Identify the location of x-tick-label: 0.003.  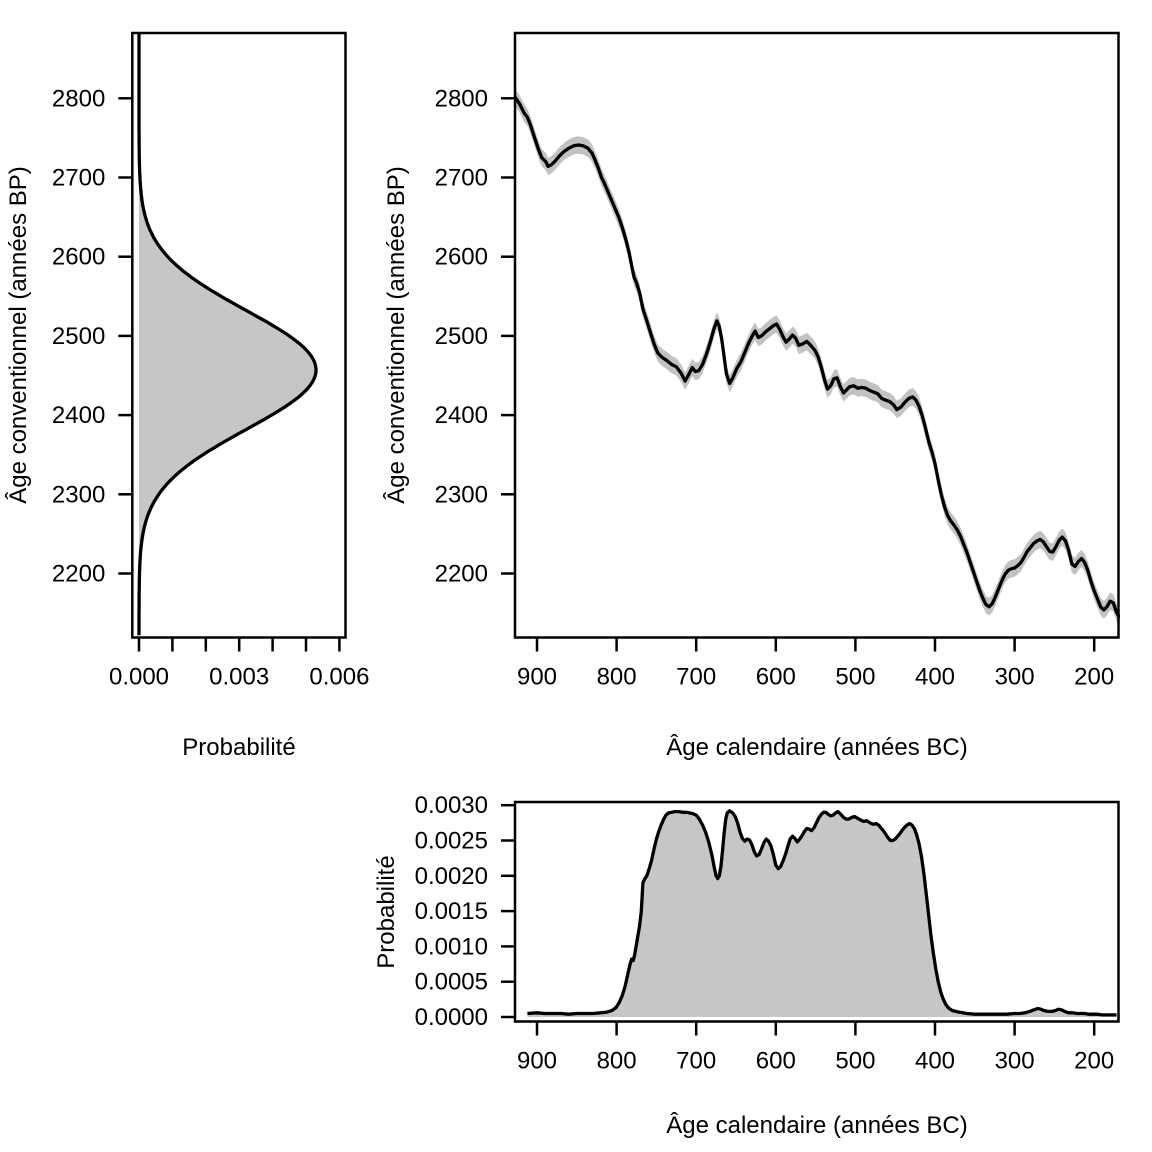
(239, 677).